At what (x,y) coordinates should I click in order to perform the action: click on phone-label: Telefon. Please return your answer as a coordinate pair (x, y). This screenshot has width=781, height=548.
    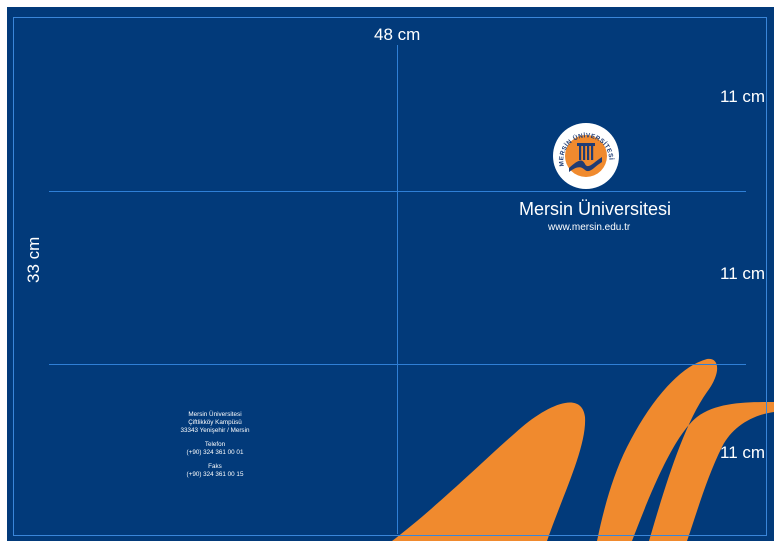
    Looking at the image, I should click on (215, 444).